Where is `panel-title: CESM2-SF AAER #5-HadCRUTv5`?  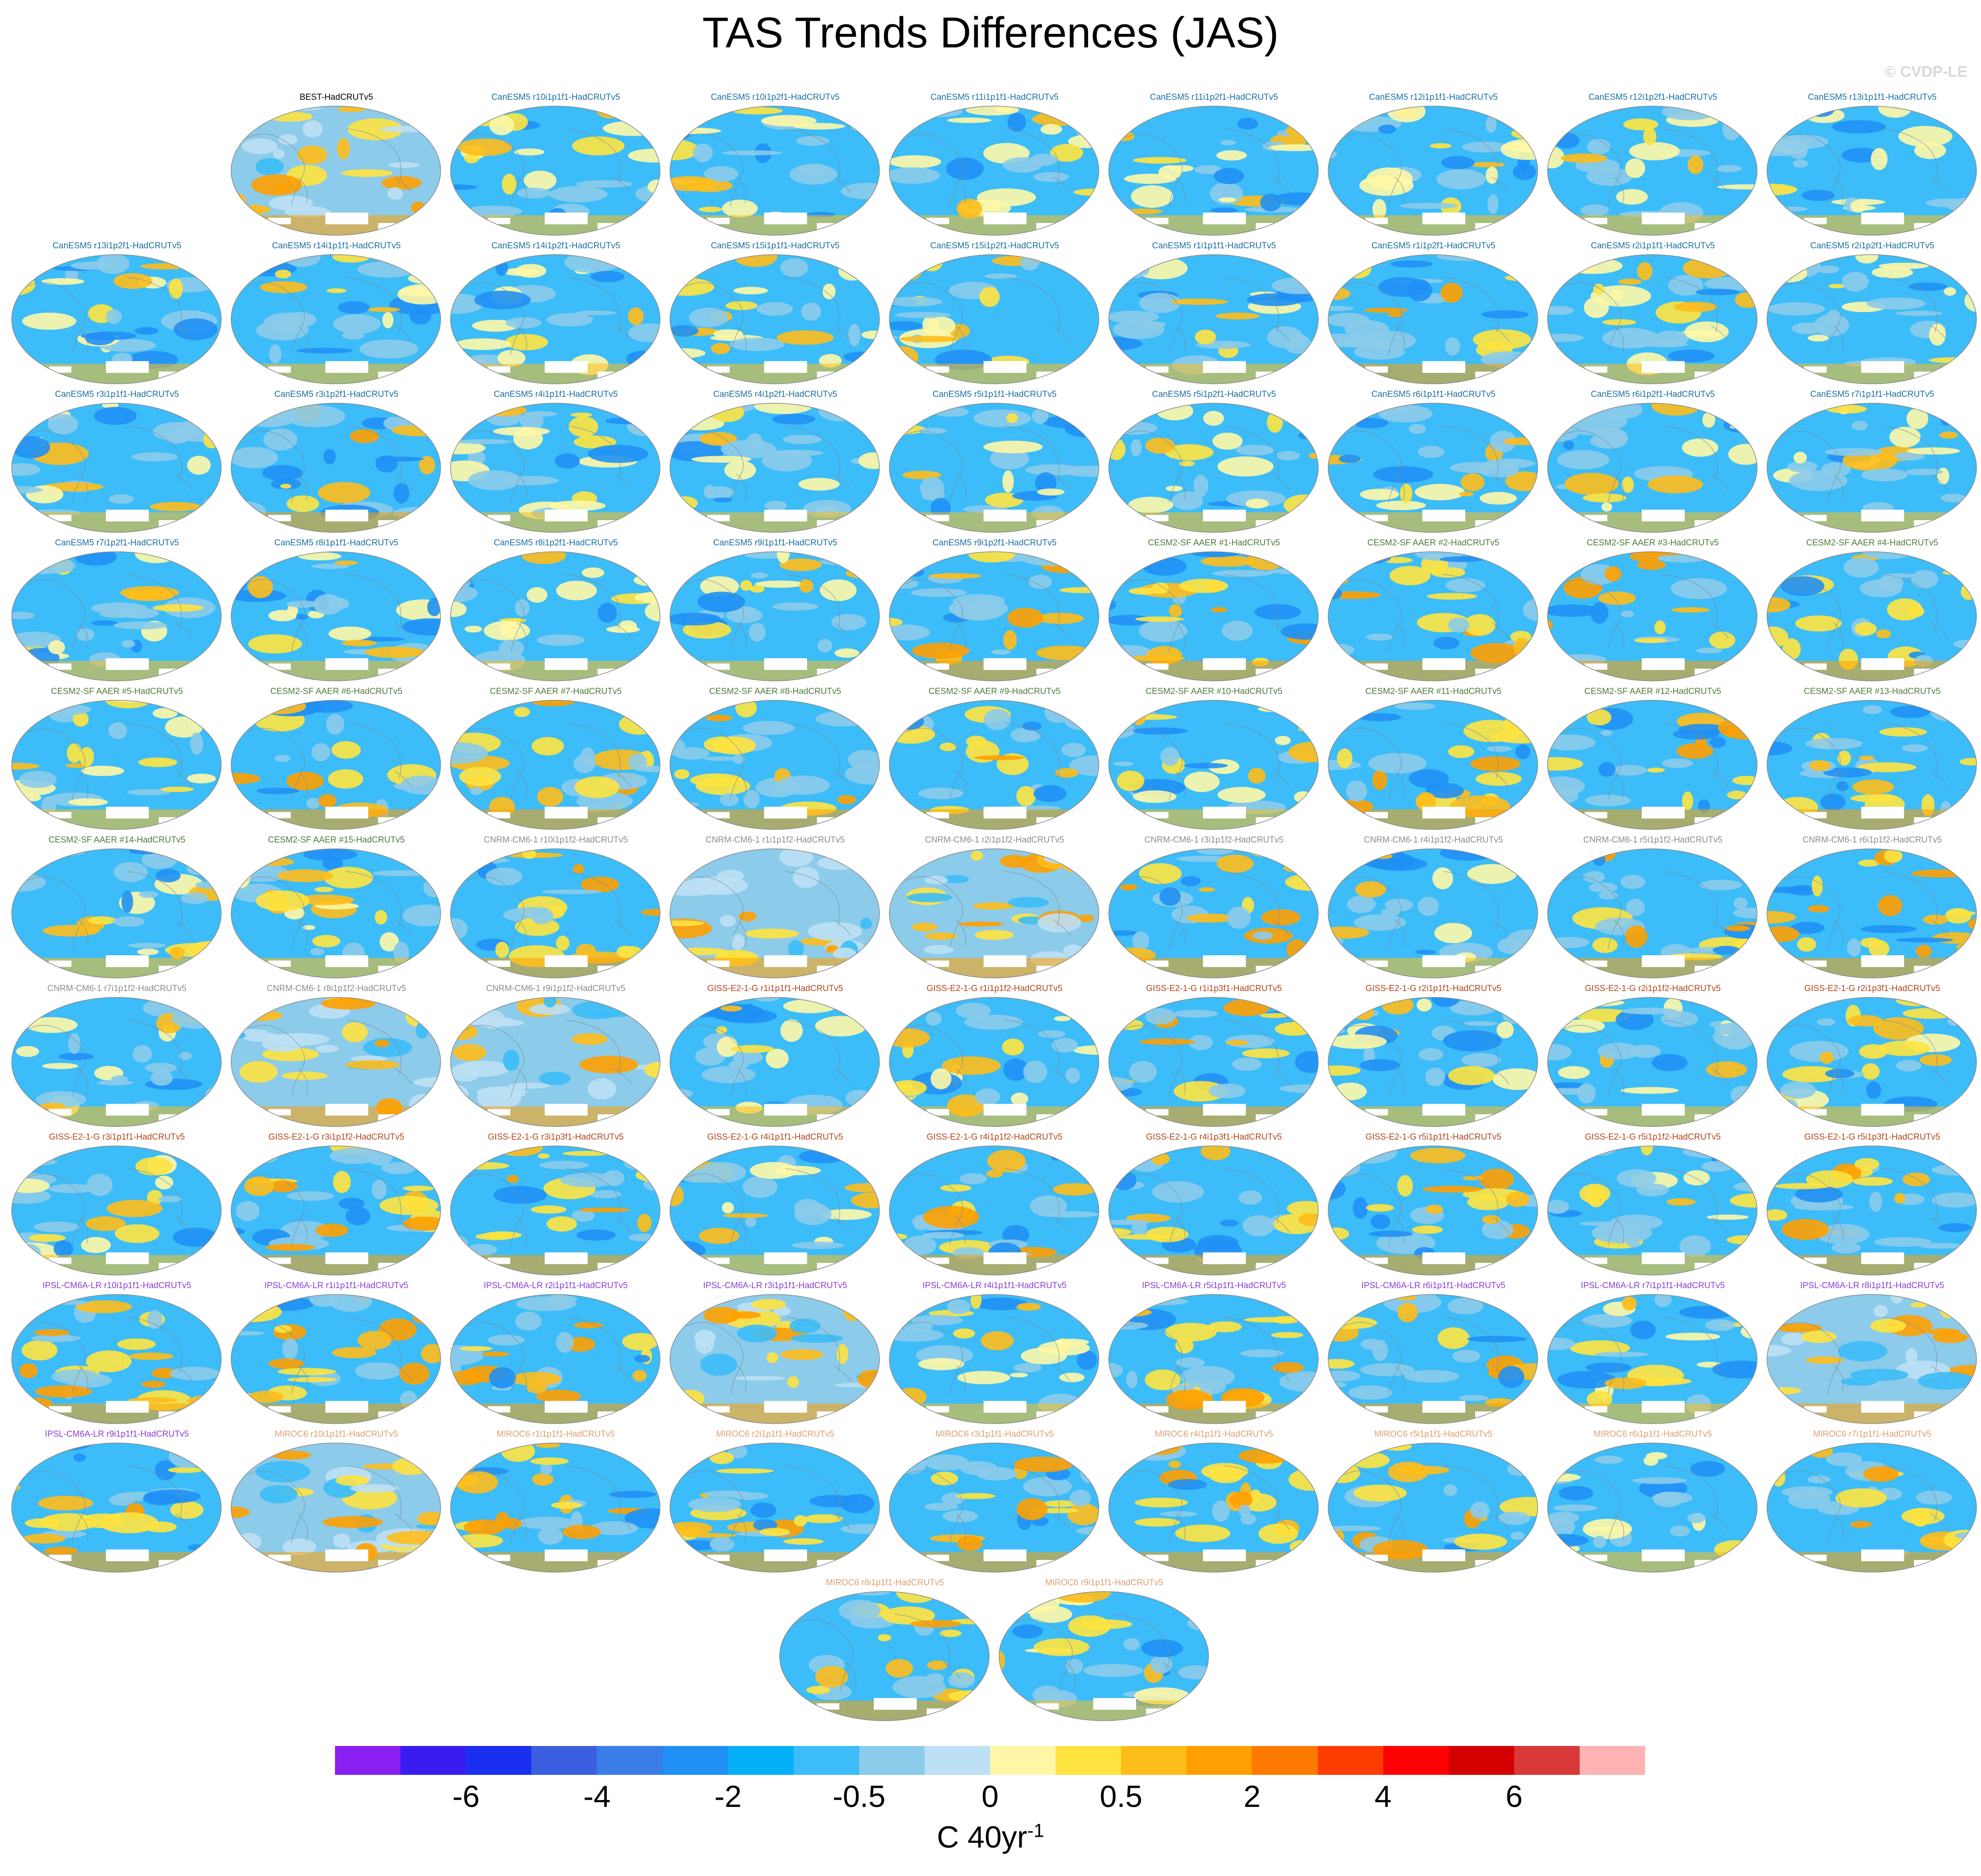 panel-title: CESM2-SF AAER #5-HadCRUTv5 is located at coordinates (117, 691).